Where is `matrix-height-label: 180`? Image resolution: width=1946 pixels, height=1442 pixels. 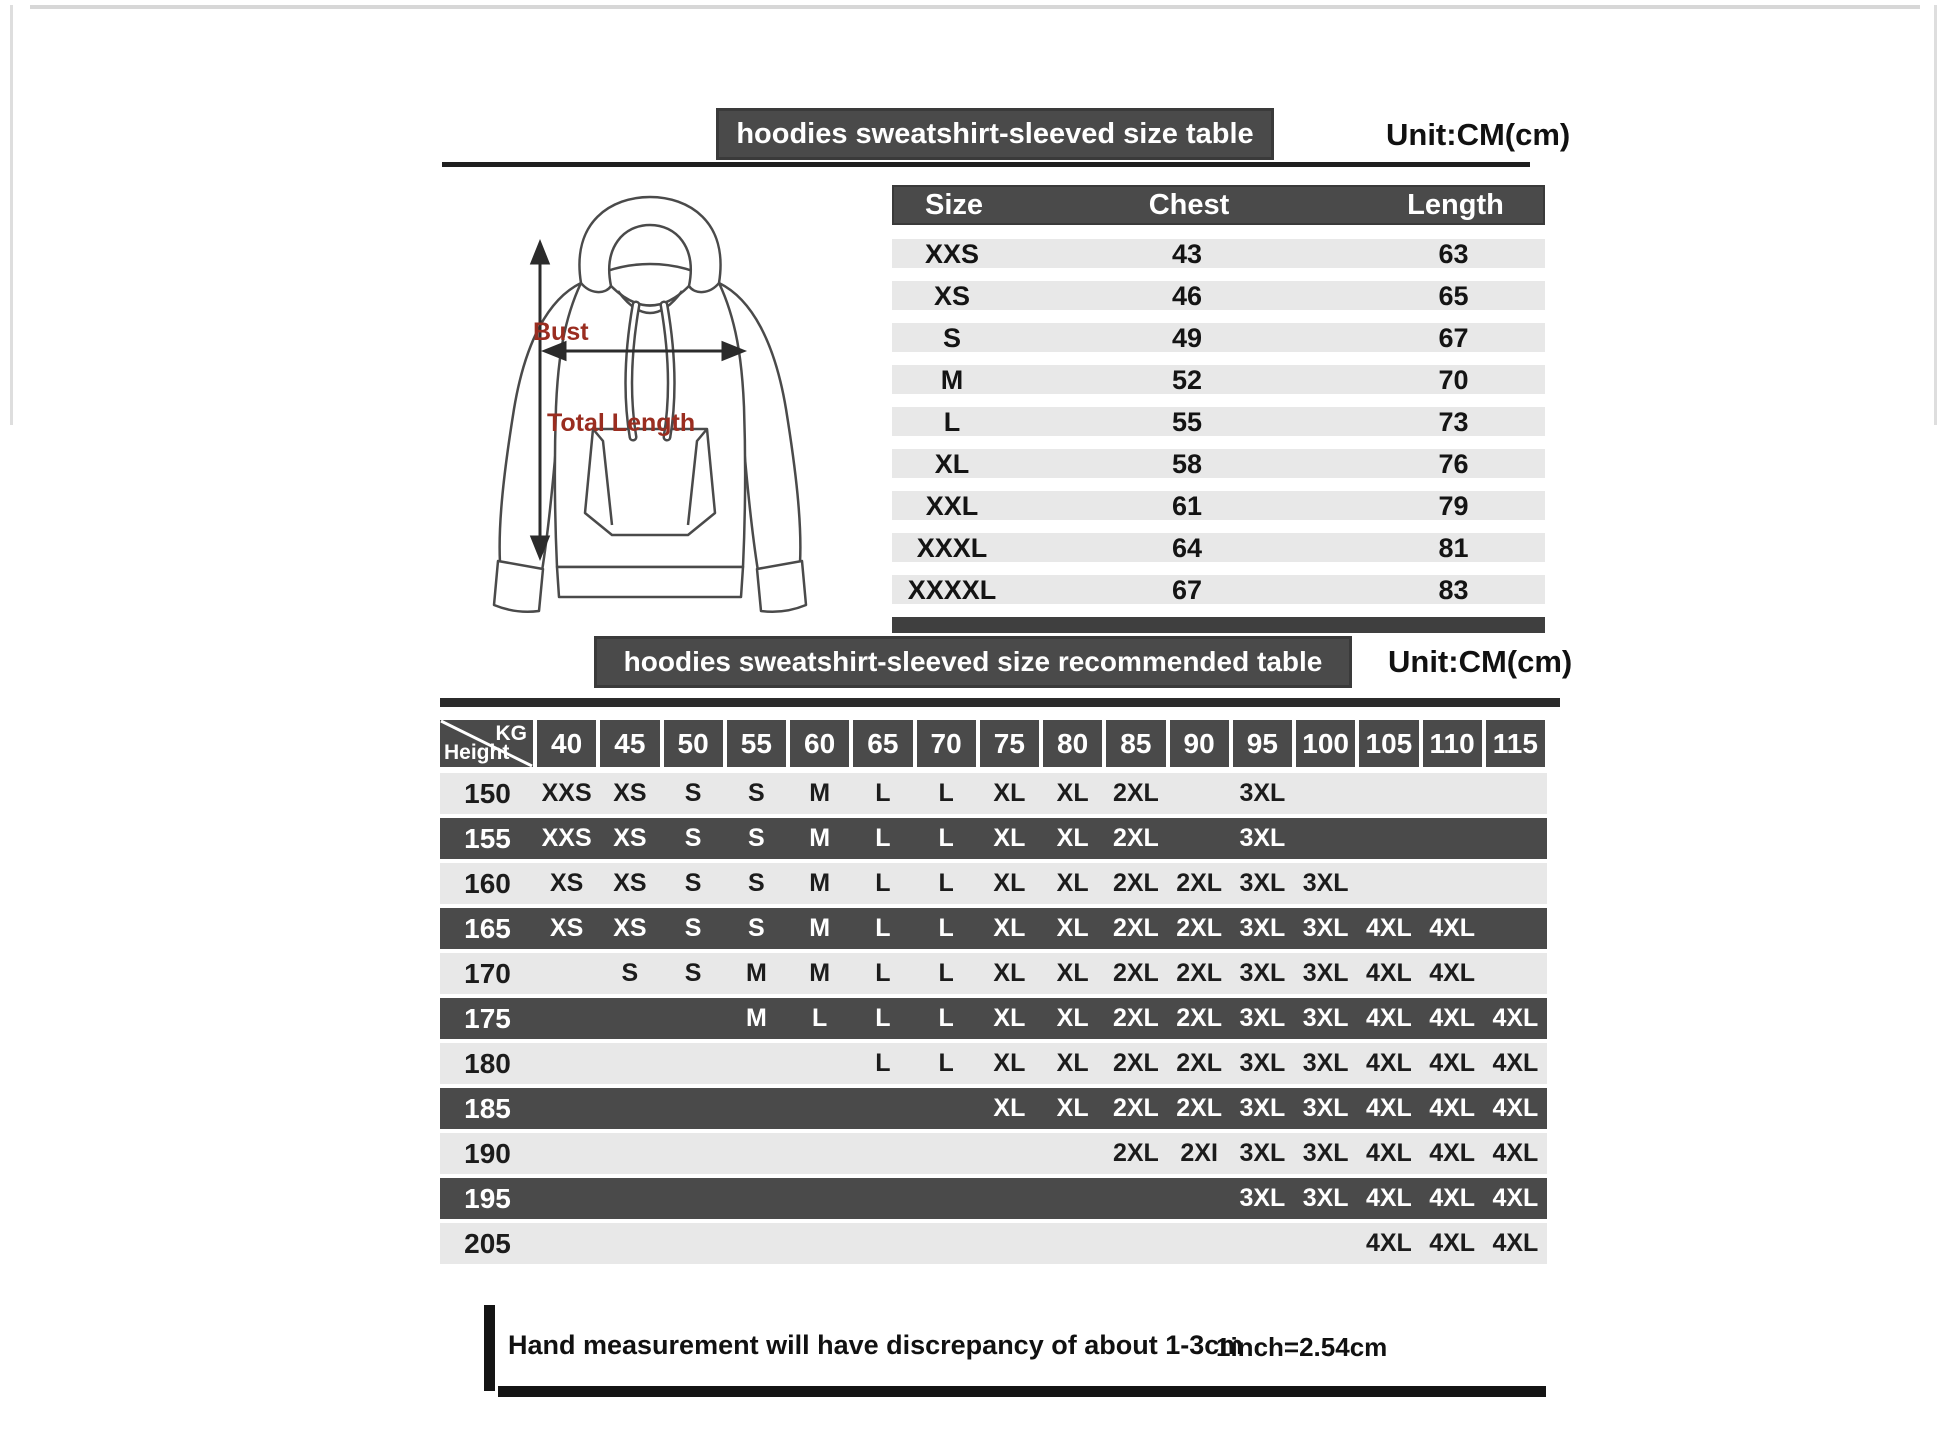
matrix-height-label: 180 is located at coordinates (487, 1063).